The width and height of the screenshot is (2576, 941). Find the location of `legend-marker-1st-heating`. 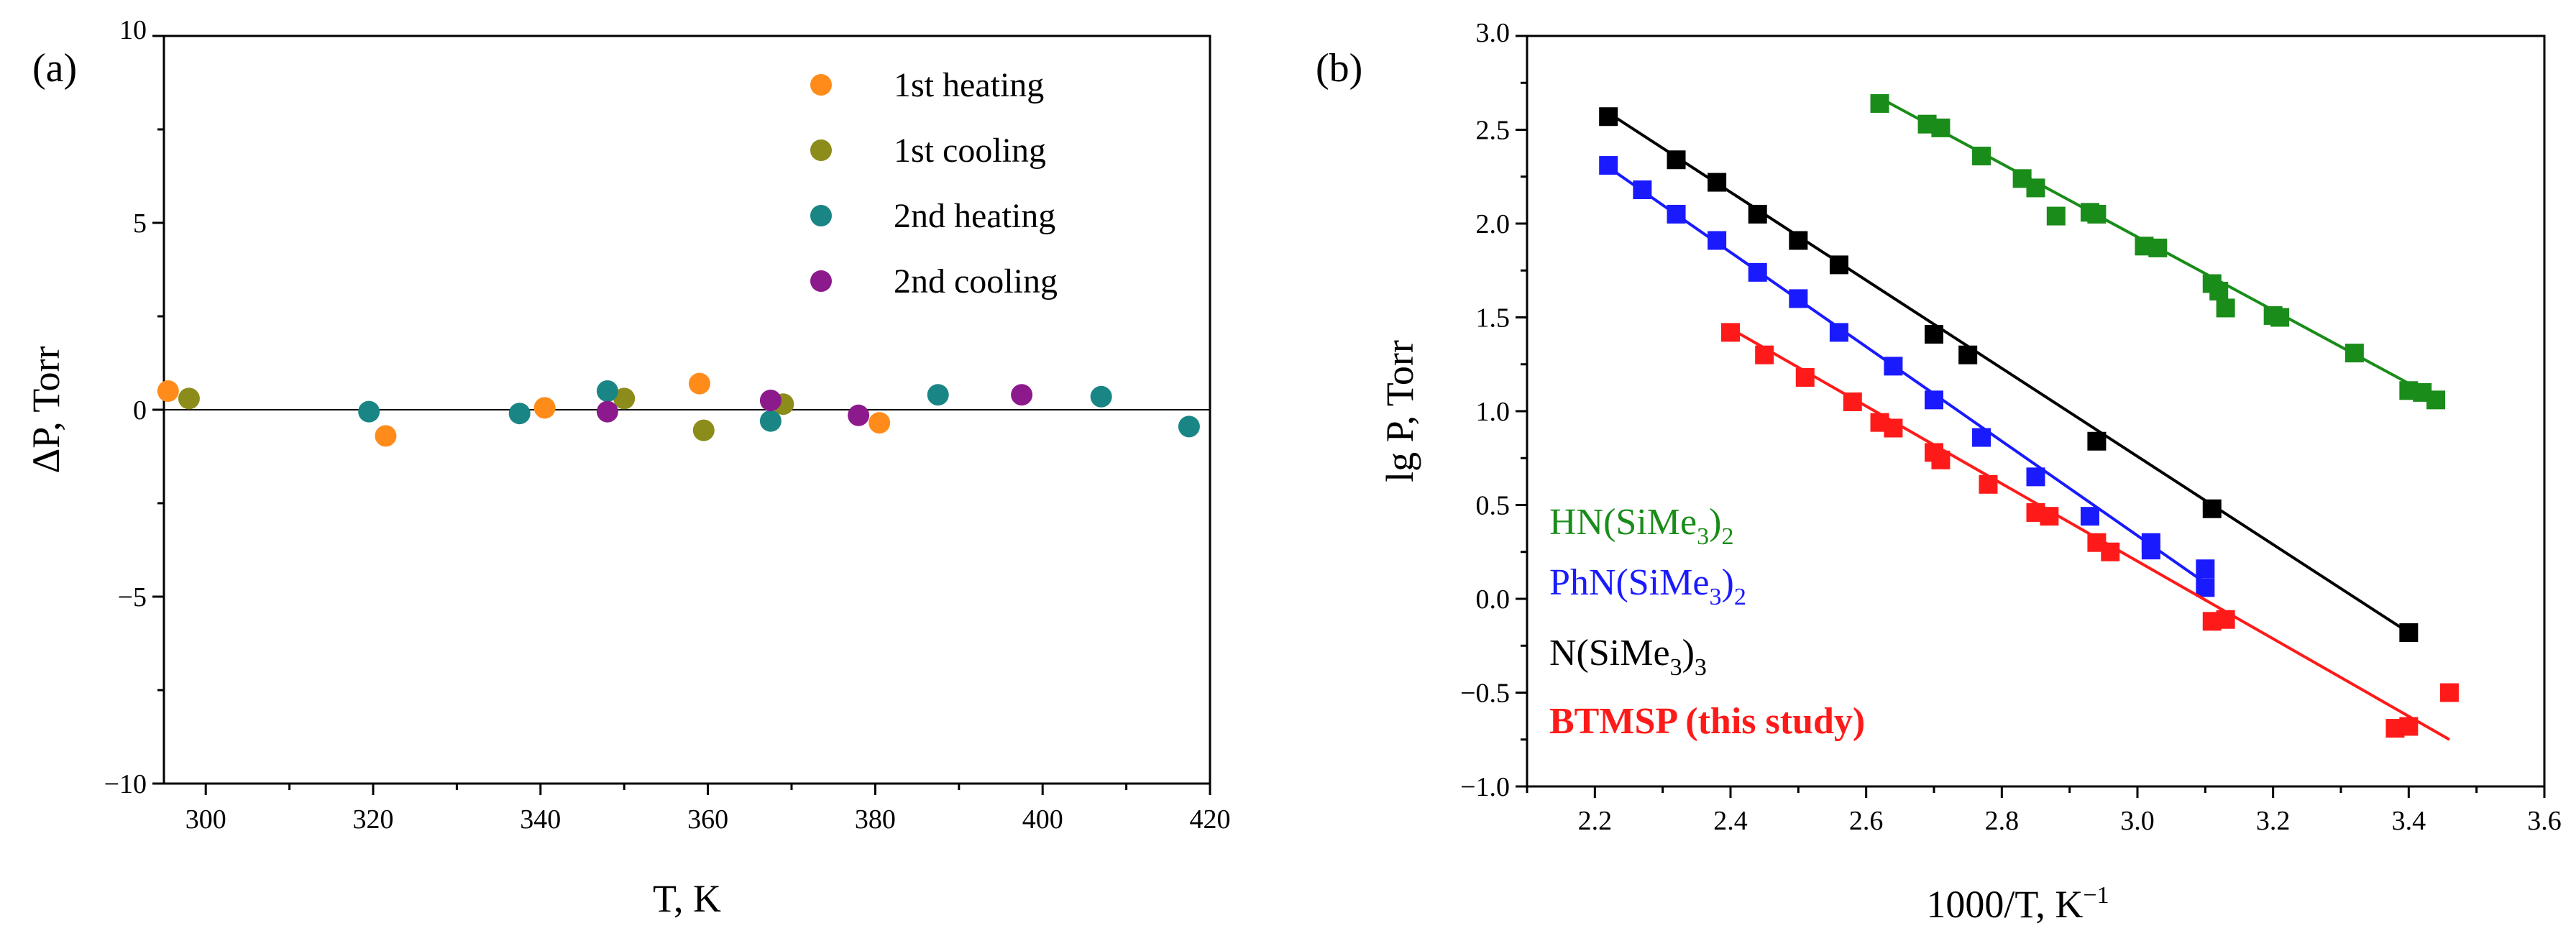

legend-marker-1st-heating is located at coordinates (821, 85).